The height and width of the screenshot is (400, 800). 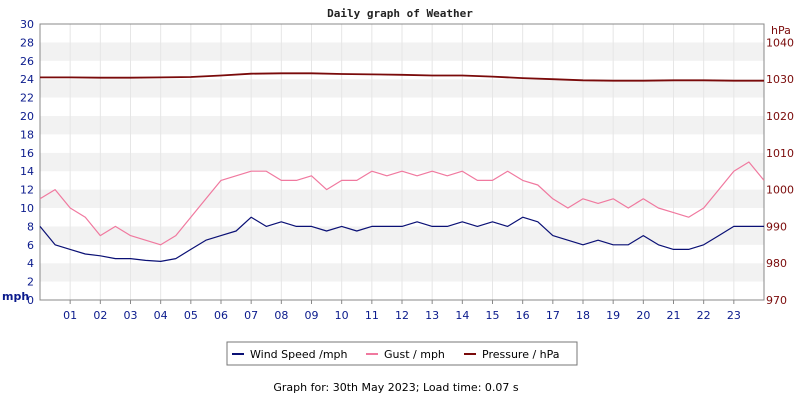 I want to click on legend-box, so click(x=402, y=353).